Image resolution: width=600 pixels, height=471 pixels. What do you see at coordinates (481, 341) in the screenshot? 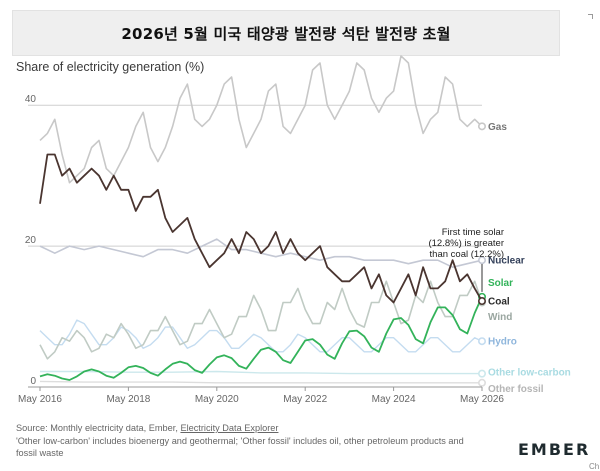
I see `series-end-marker-hydro` at bounding box center [481, 341].